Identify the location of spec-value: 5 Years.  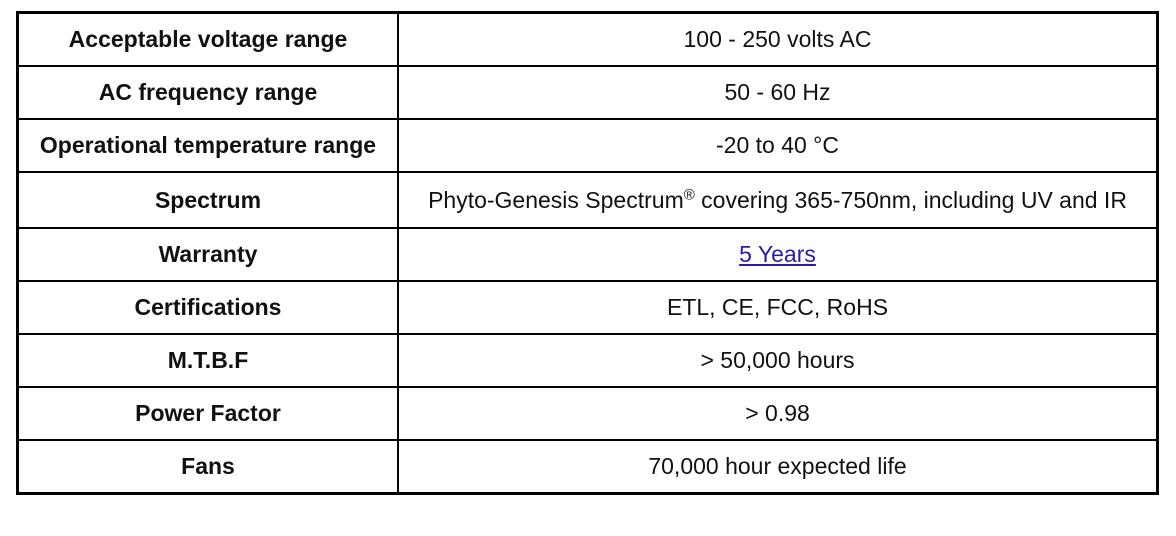
(778, 254).